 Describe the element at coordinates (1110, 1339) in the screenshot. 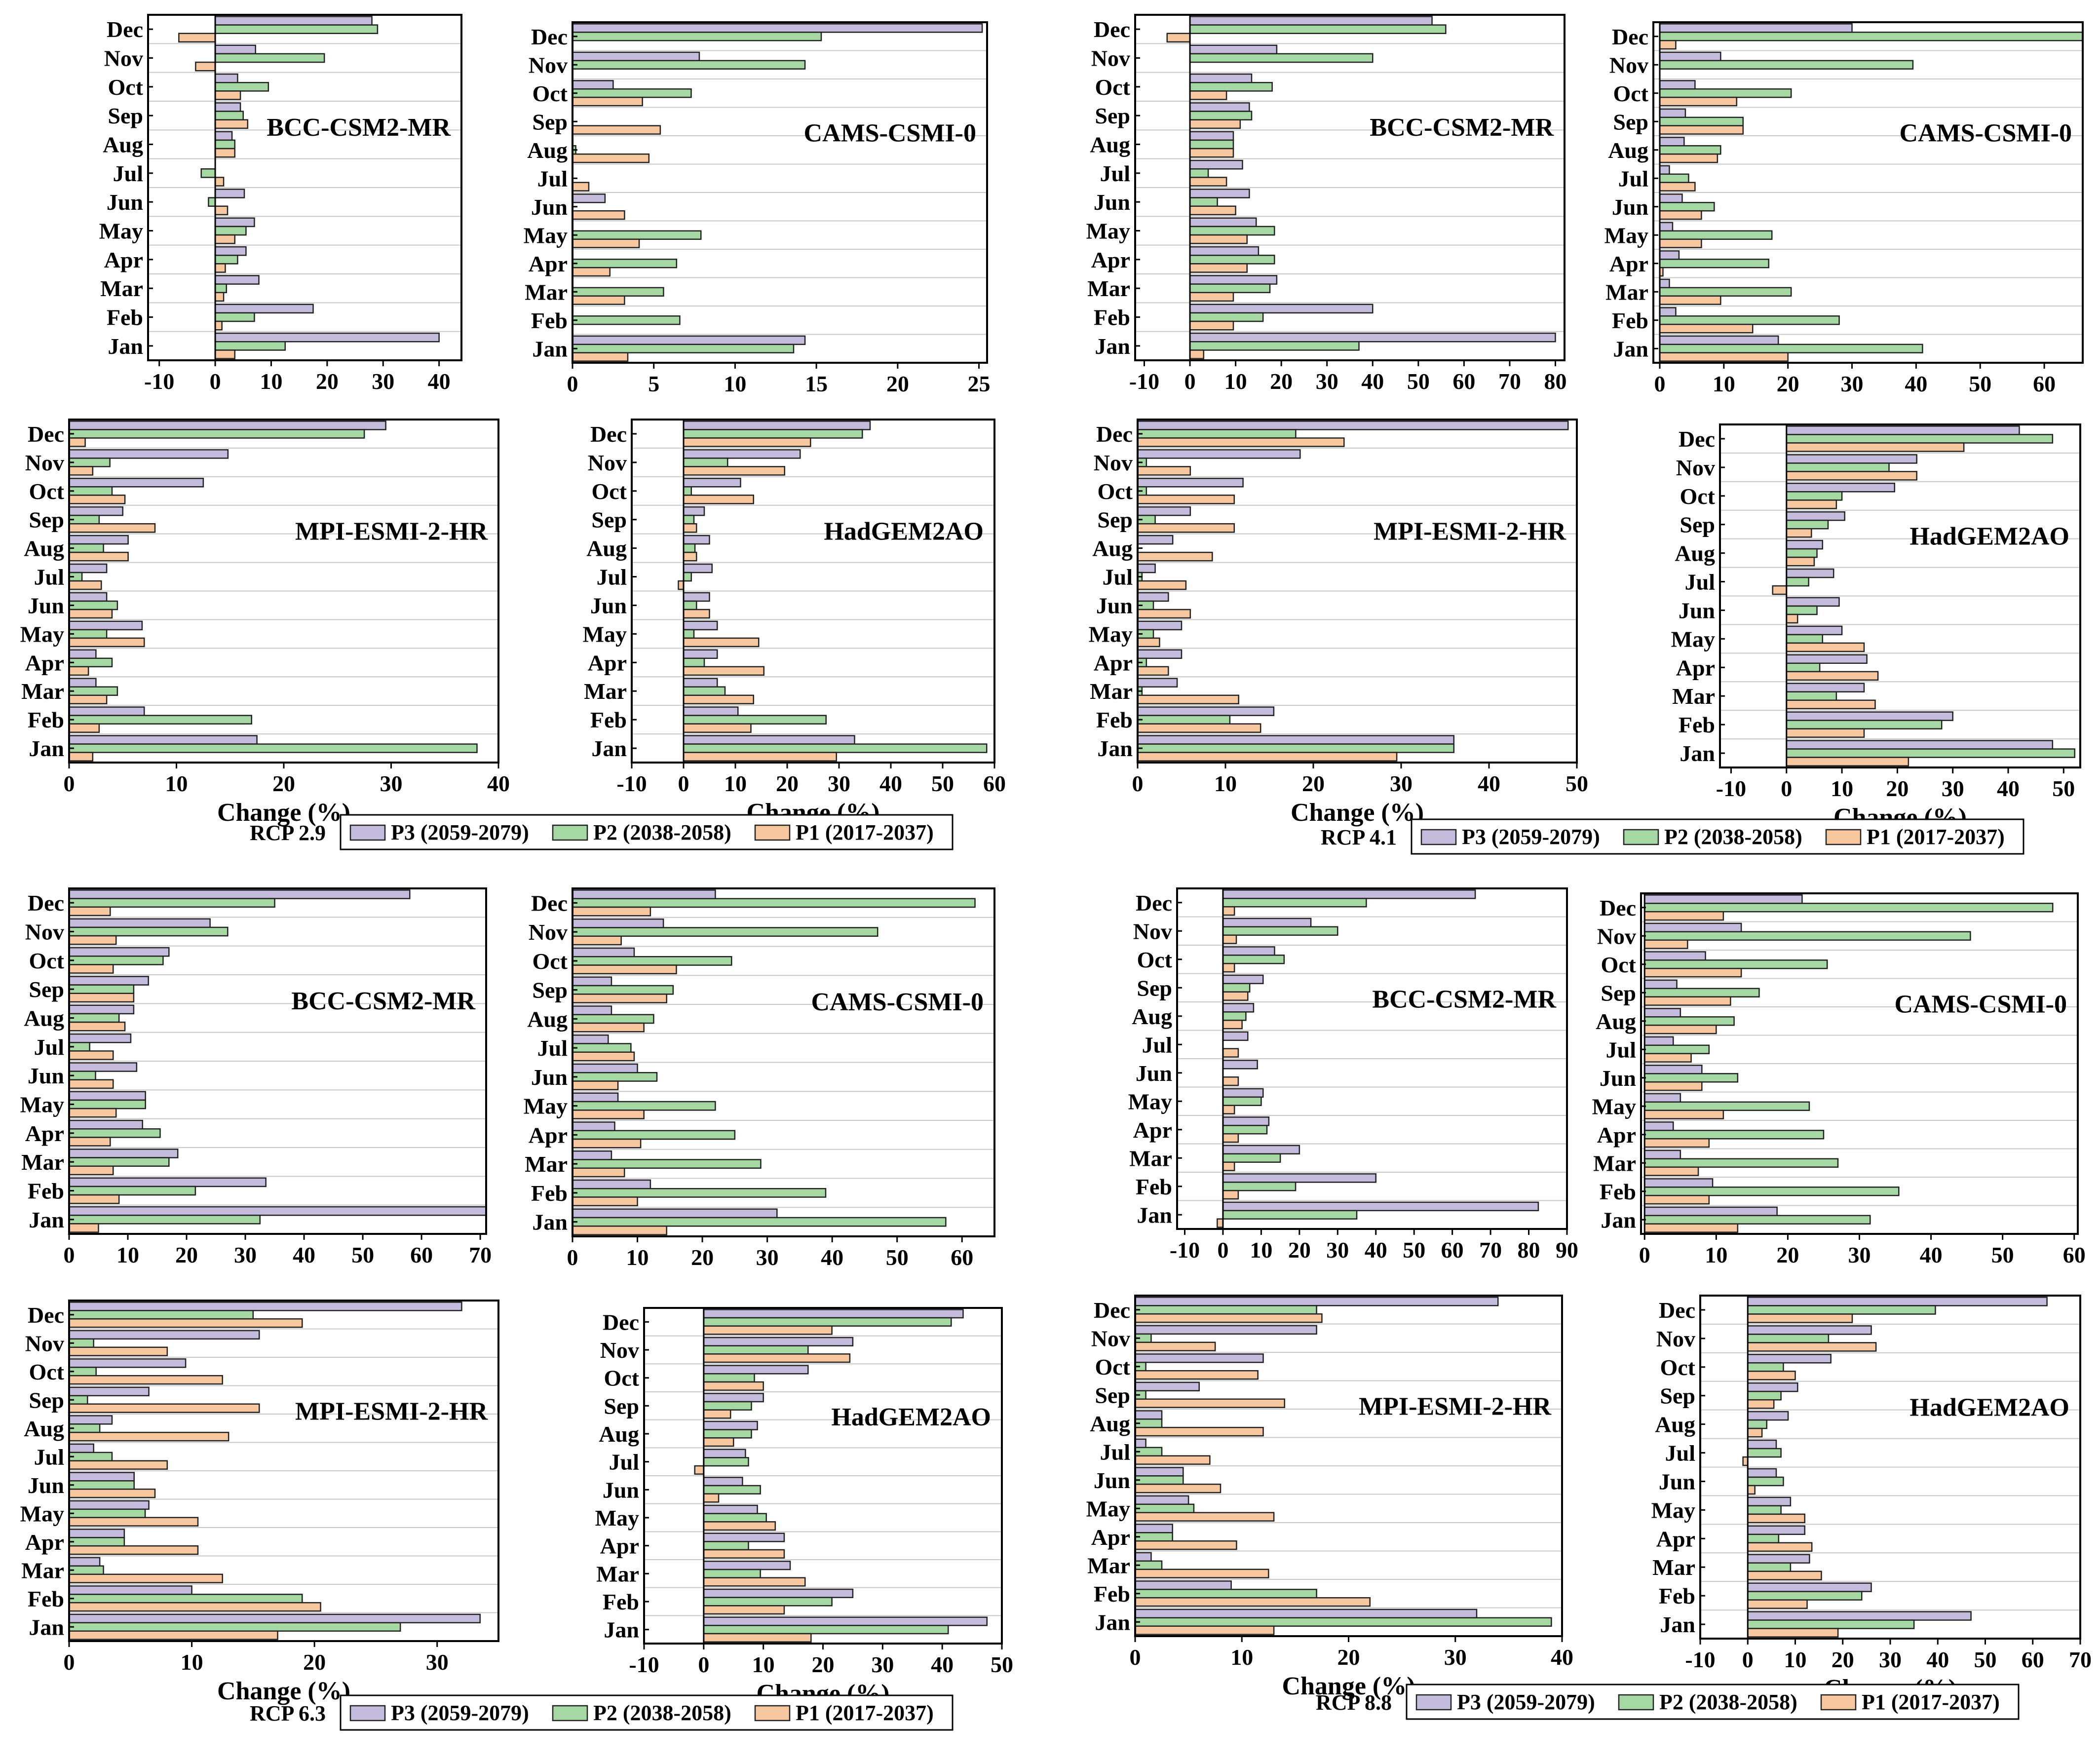

I see `y-tick-label: Nov` at that location.